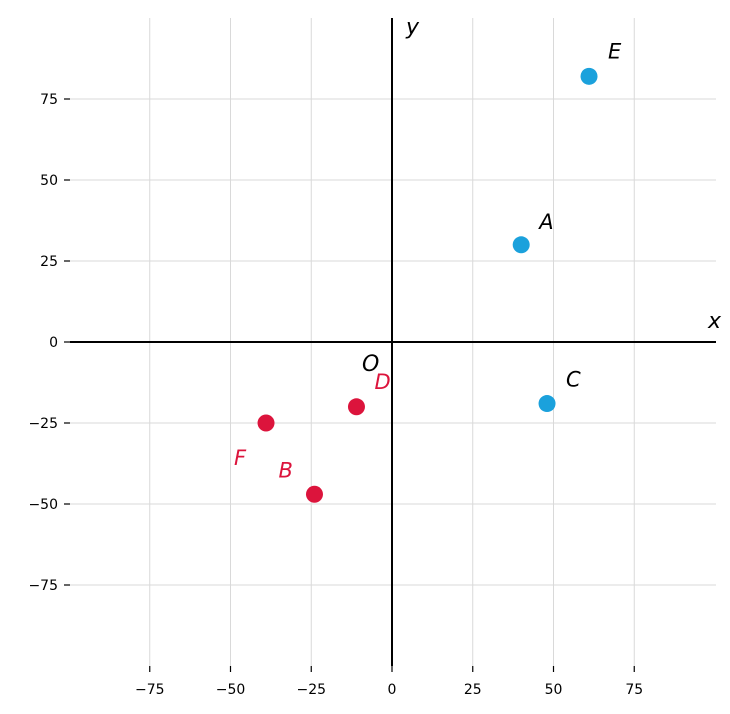 The height and width of the screenshot is (714, 730). What do you see at coordinates (49, 100) in the screenshot?
I see `y-tick-label: 75` at bounding box center [49, 100].